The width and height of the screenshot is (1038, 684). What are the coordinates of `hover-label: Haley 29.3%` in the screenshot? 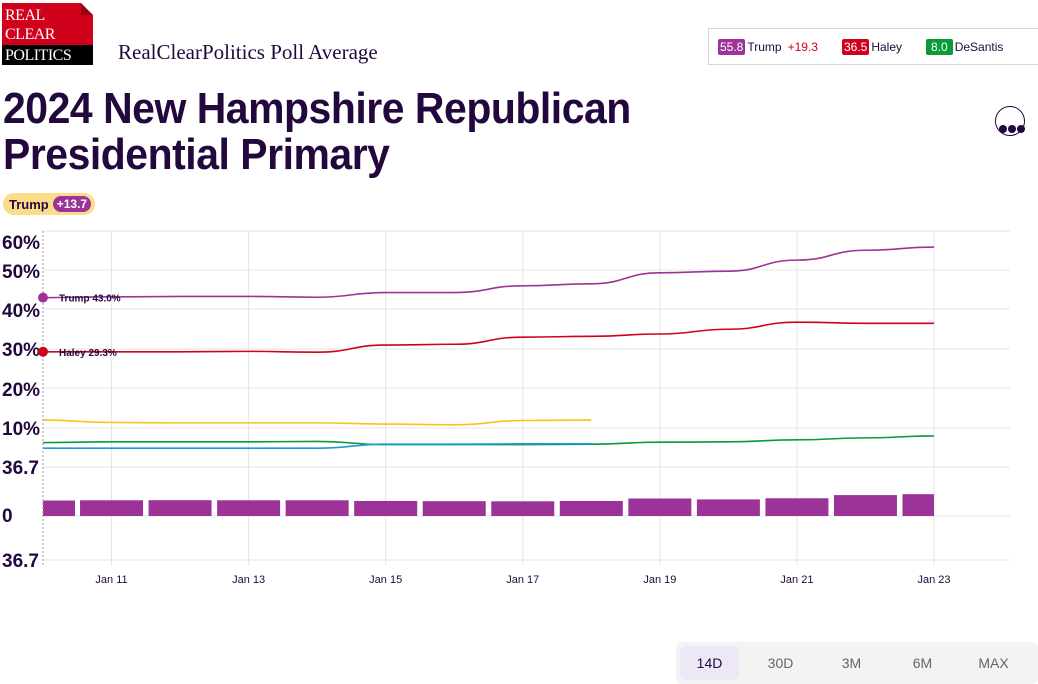 It's located at (88, 353).